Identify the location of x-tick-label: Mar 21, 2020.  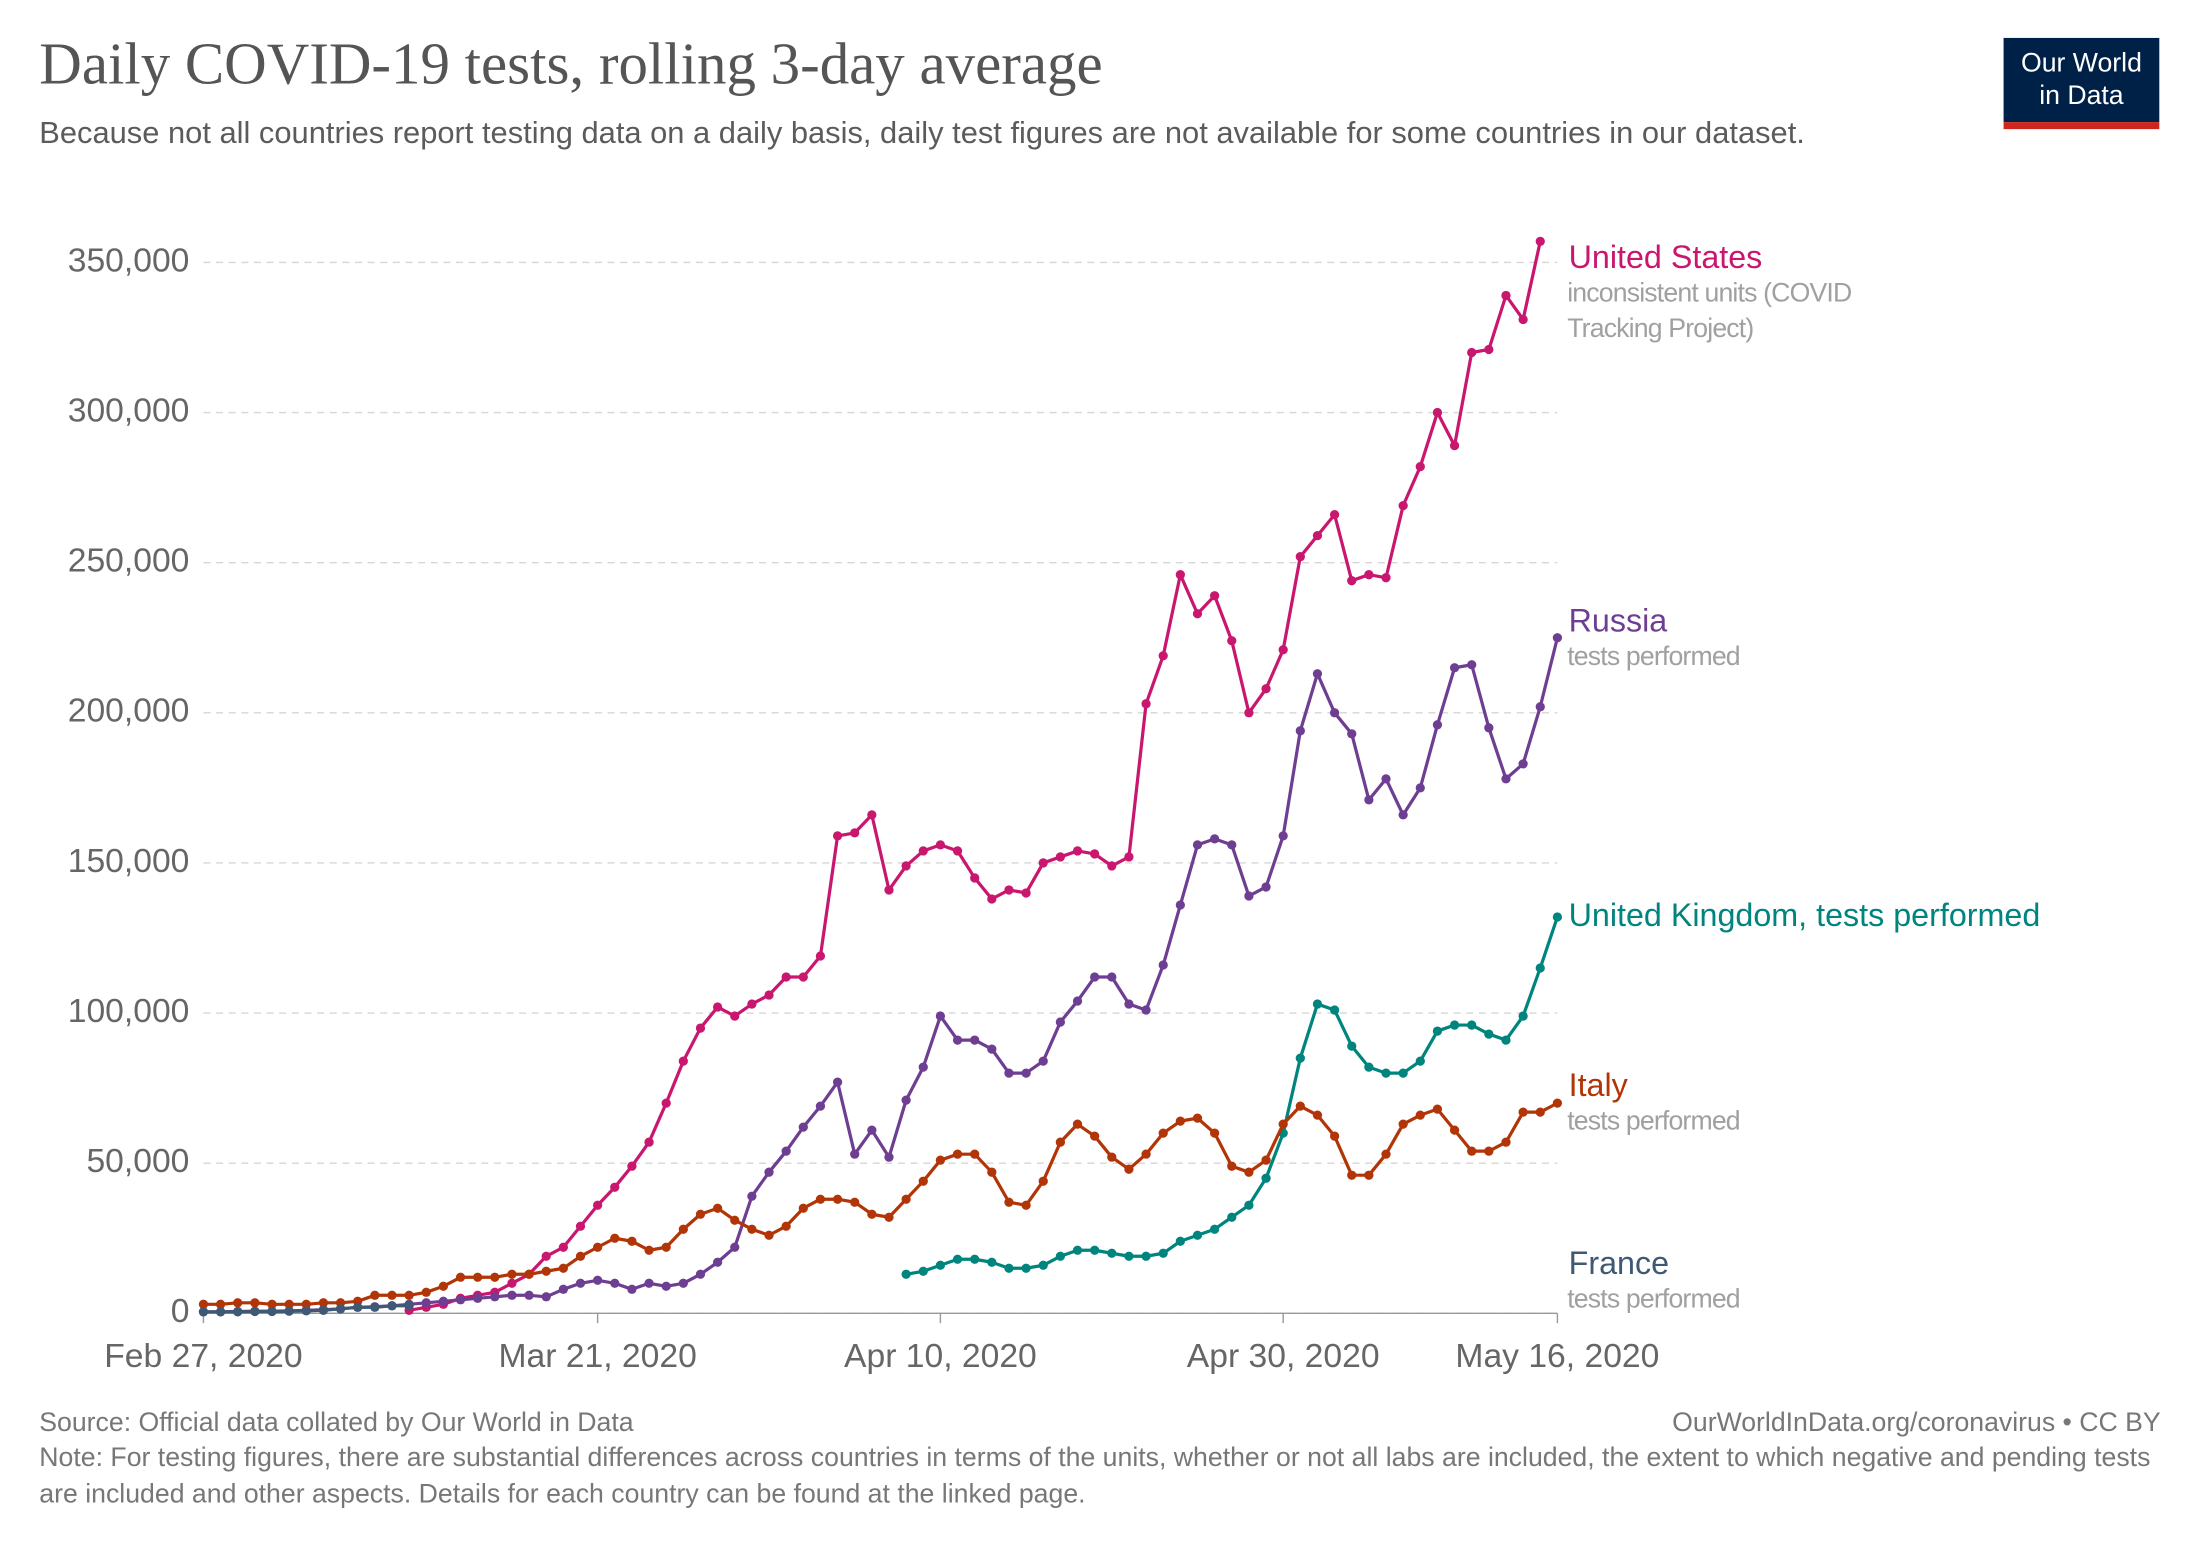
(597, 1356).